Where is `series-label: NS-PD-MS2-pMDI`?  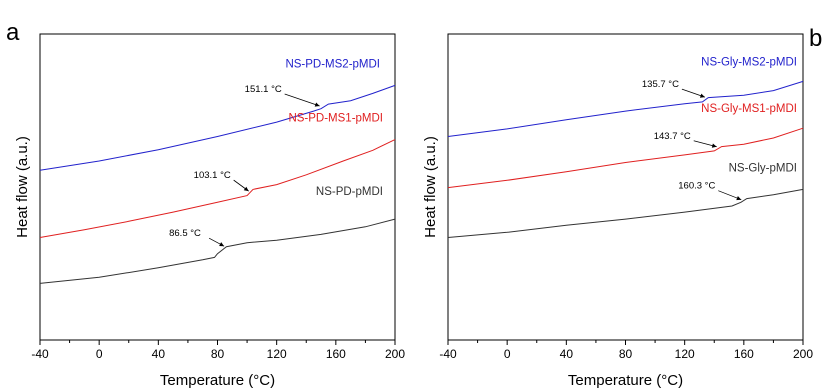
series-label: NS-PD-MS2-pMDI is located at coordinates (332, 64).